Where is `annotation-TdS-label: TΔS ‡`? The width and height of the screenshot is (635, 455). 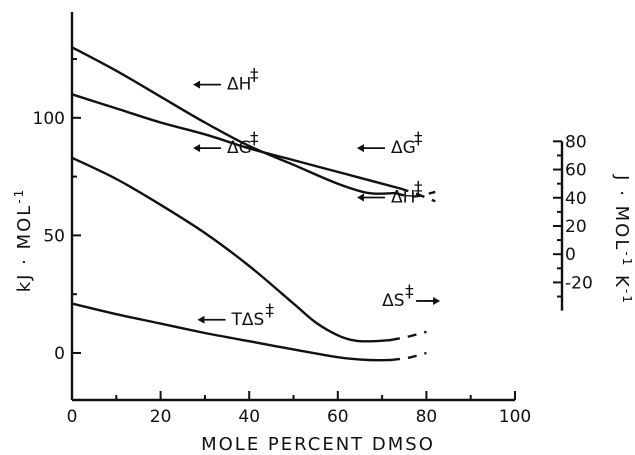
annotation-TdS-label: TΔS ‡ is located at coordinates (235, 315).